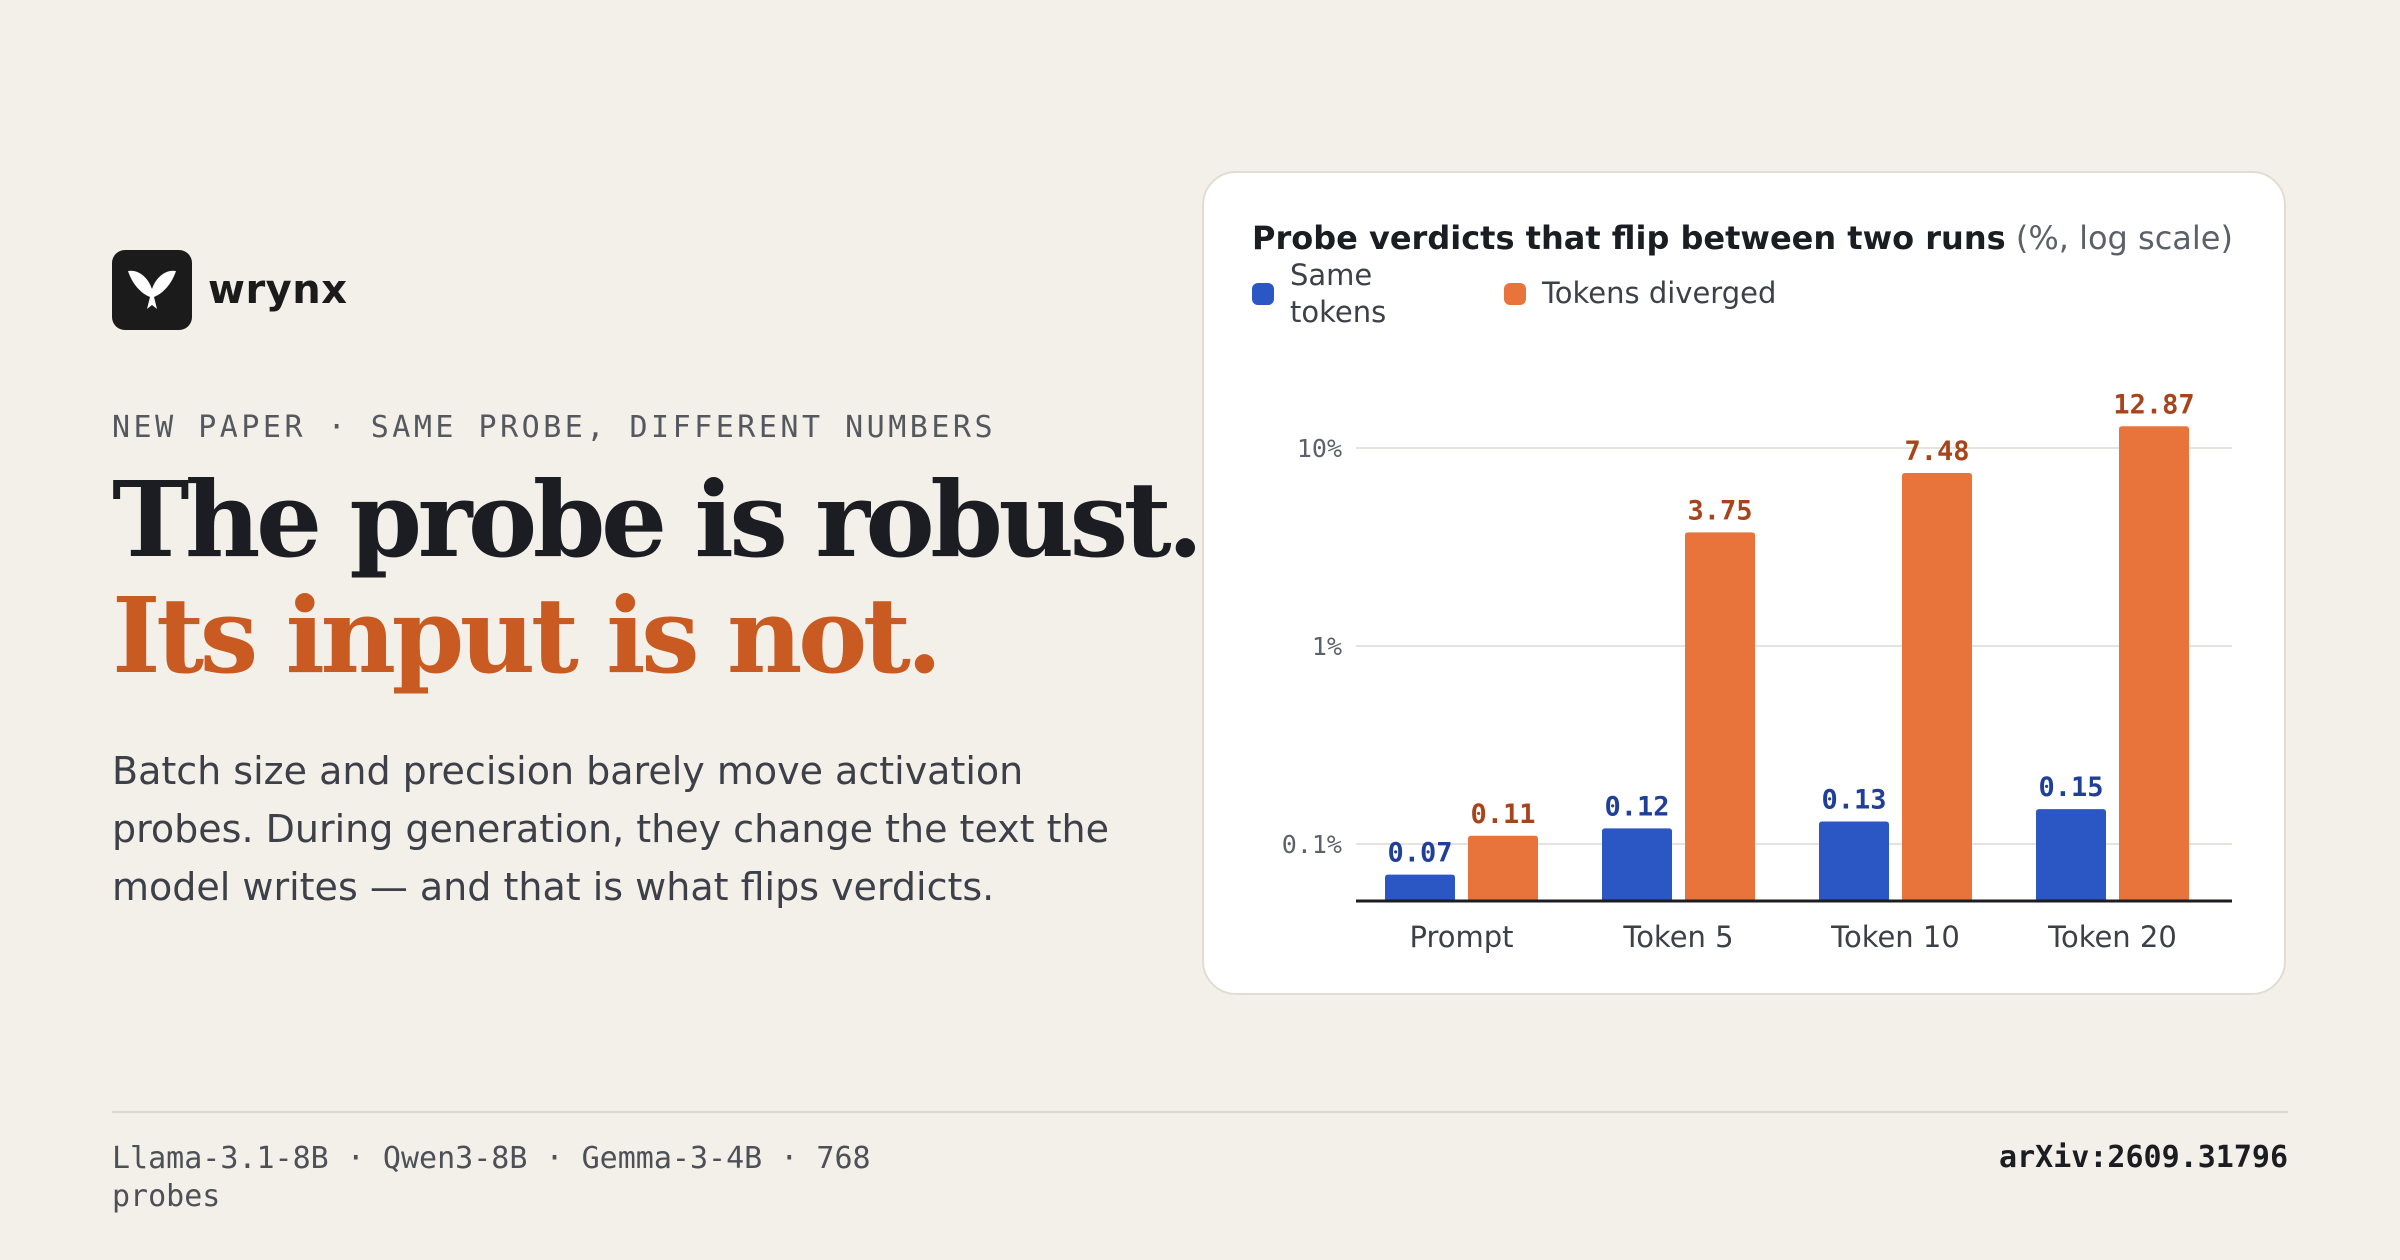 This screenshot has width=2400, height=1260. I want to click on footer-divider, so click(1200, 1112).